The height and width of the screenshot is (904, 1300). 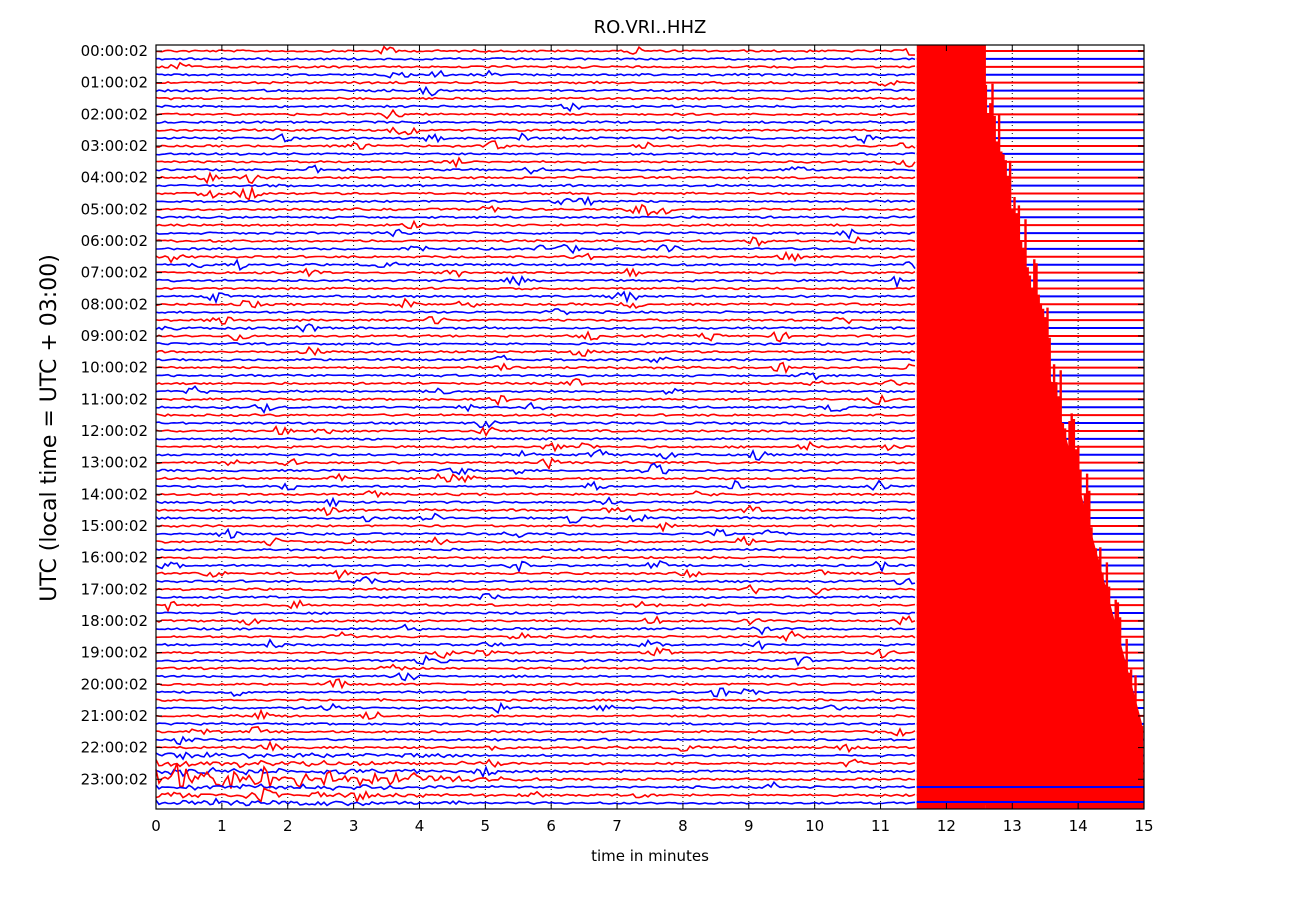 I want to click on x-tick-label: 2, so click(x=288, y=826).